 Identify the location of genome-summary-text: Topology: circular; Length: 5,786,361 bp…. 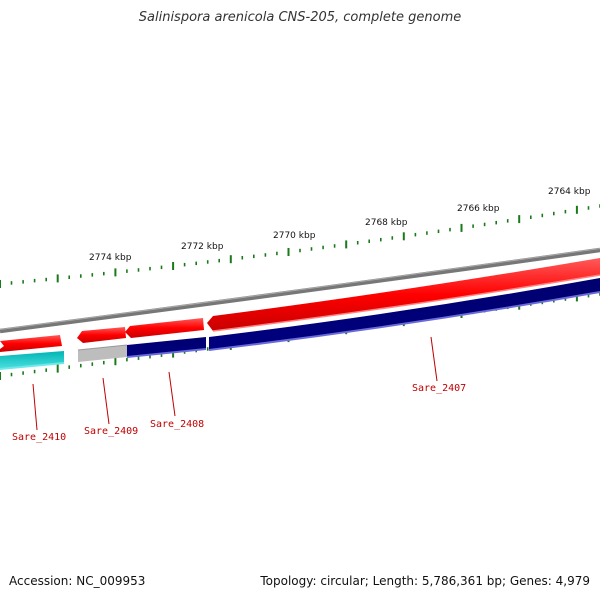
(425, 581).